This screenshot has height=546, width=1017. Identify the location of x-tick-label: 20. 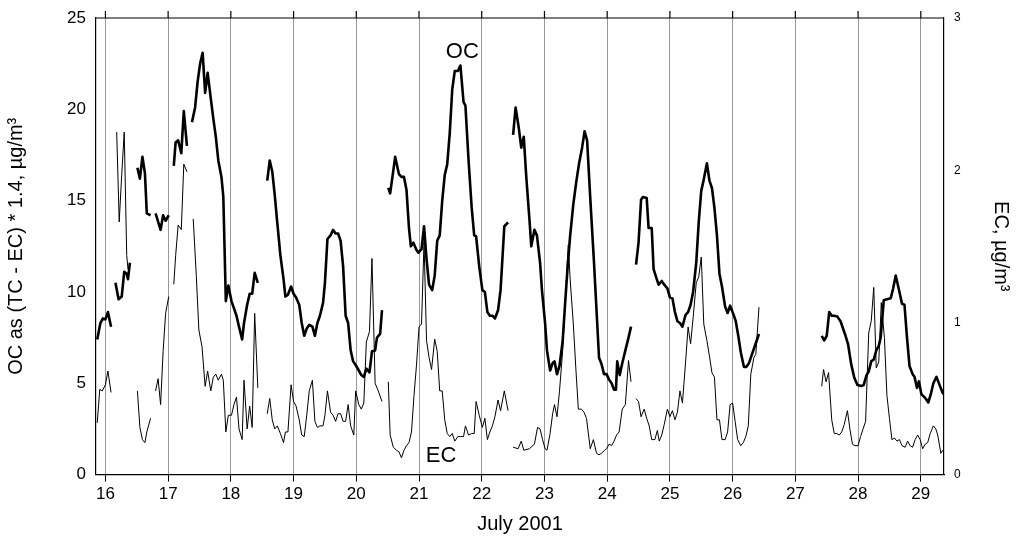
(356, 494).